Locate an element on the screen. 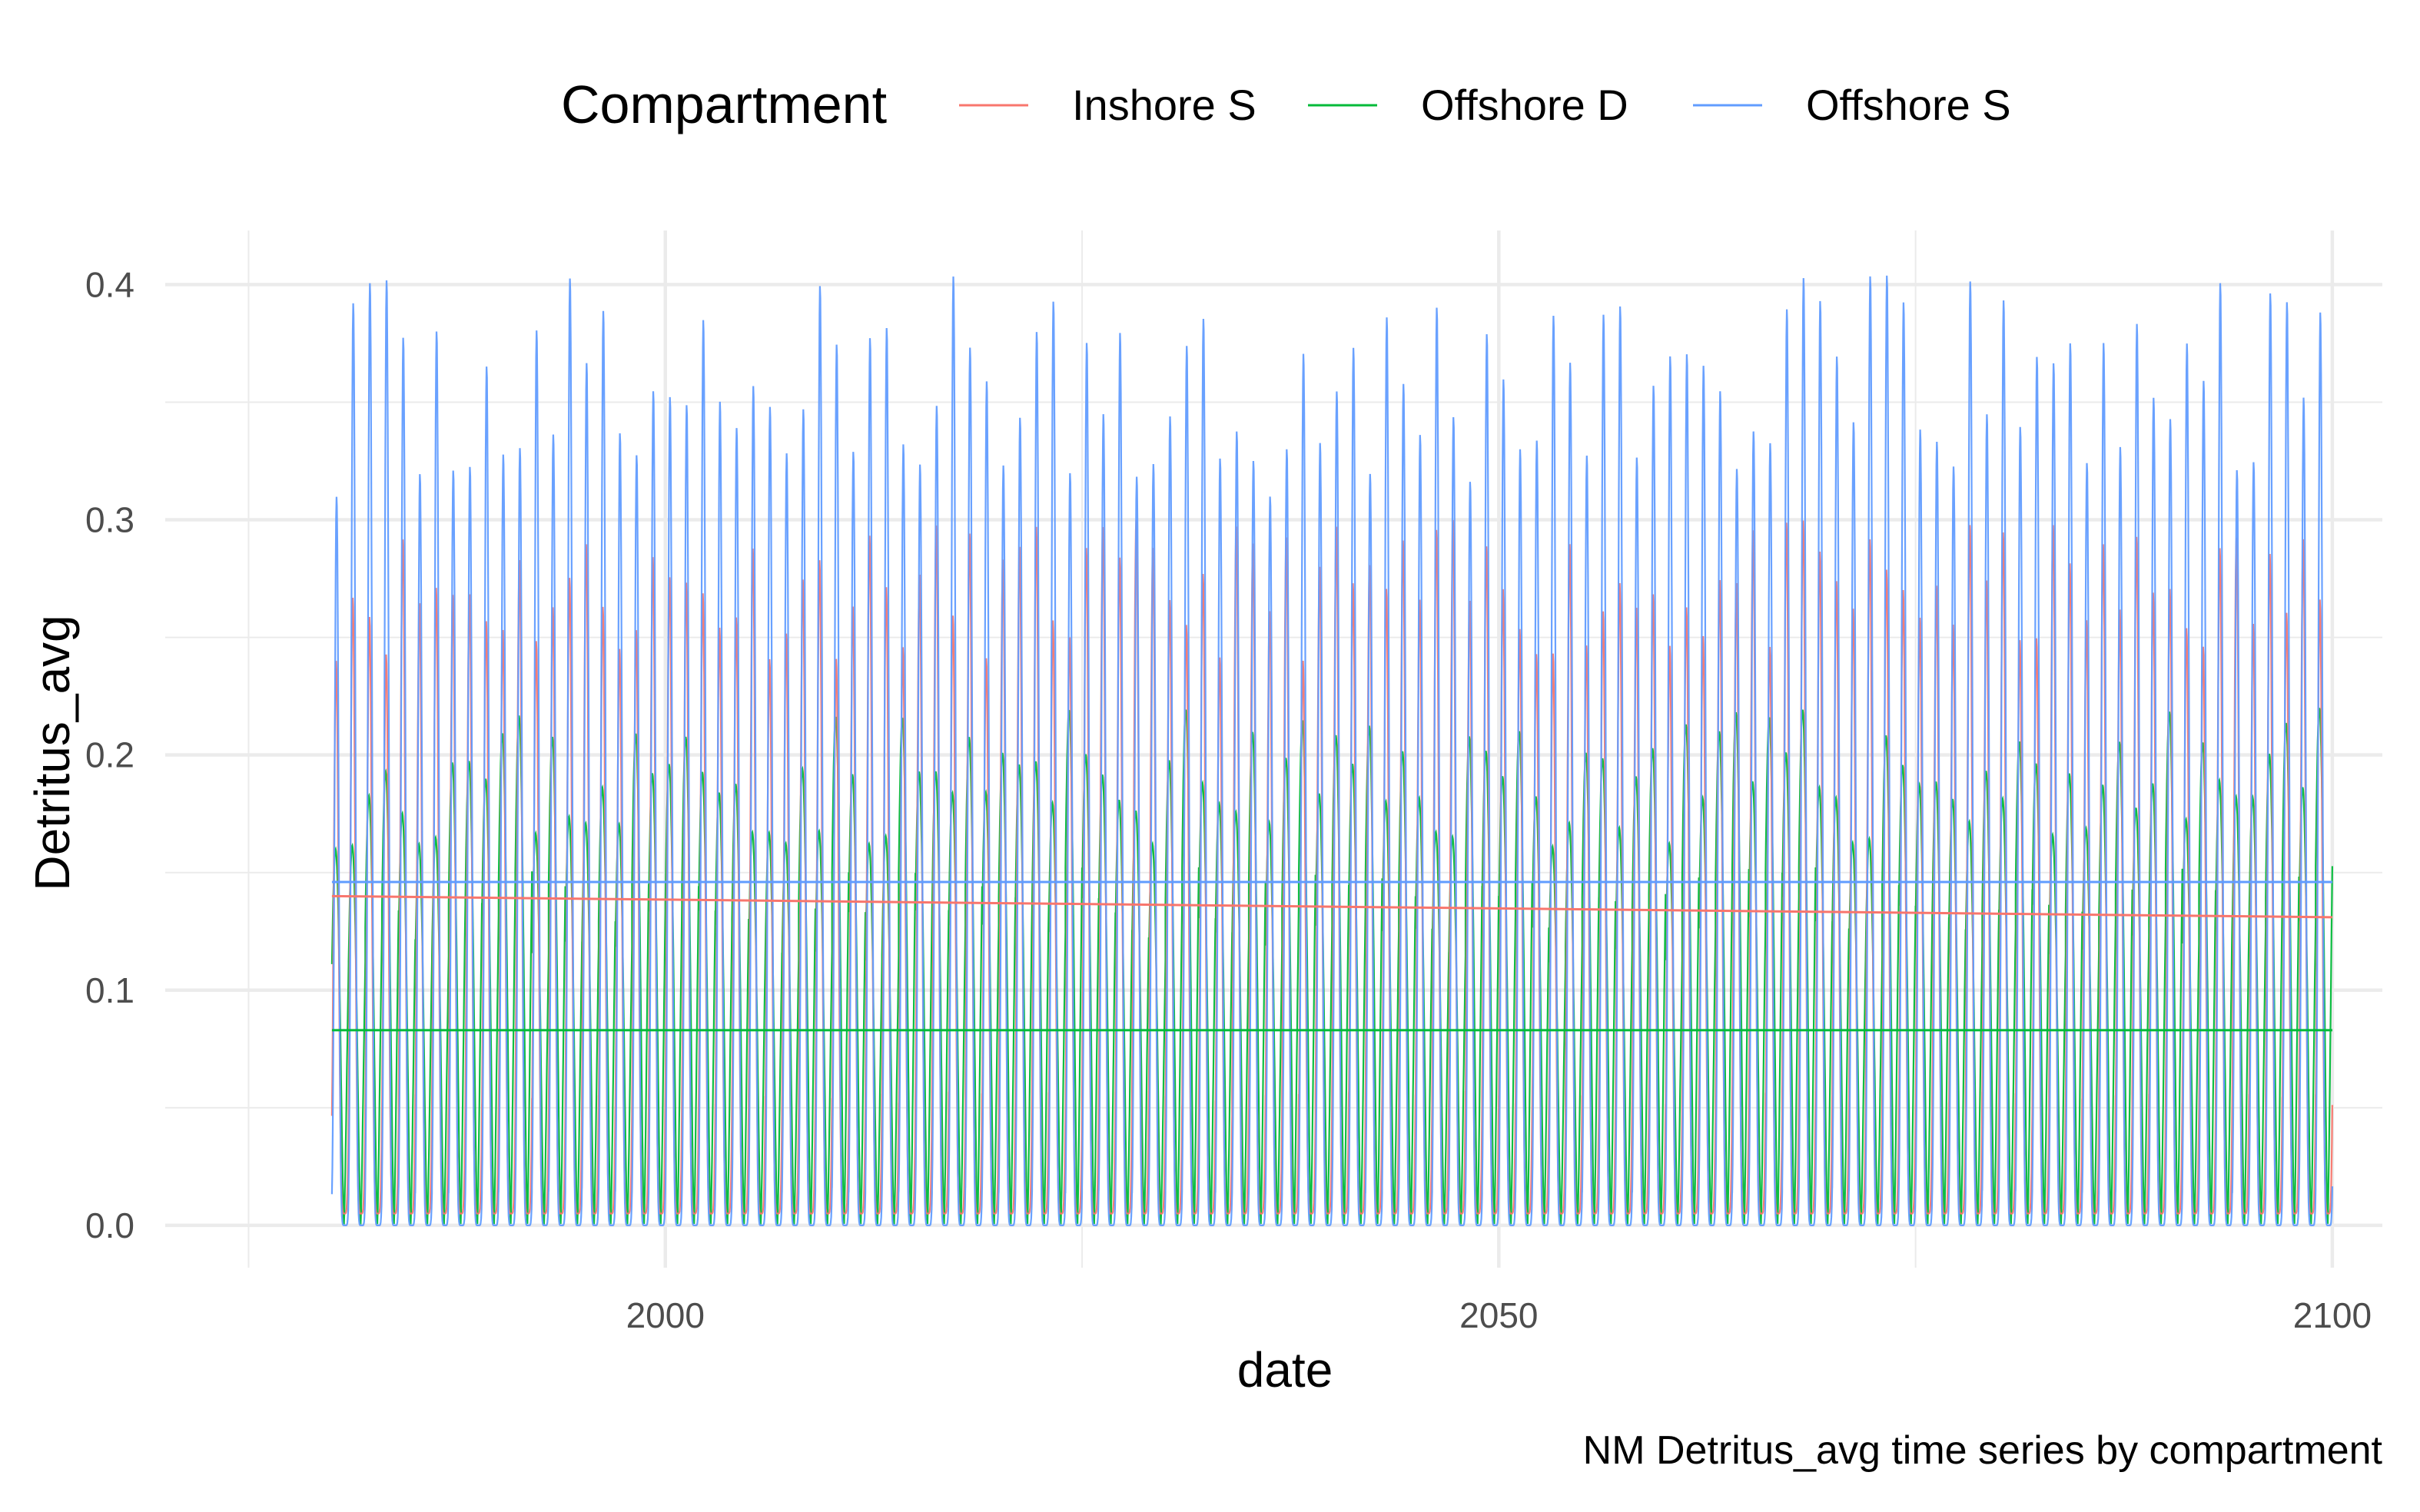 The image size is (2420, 1512). x-tick-label: 2050 is located at coordinates (1498, 1315).